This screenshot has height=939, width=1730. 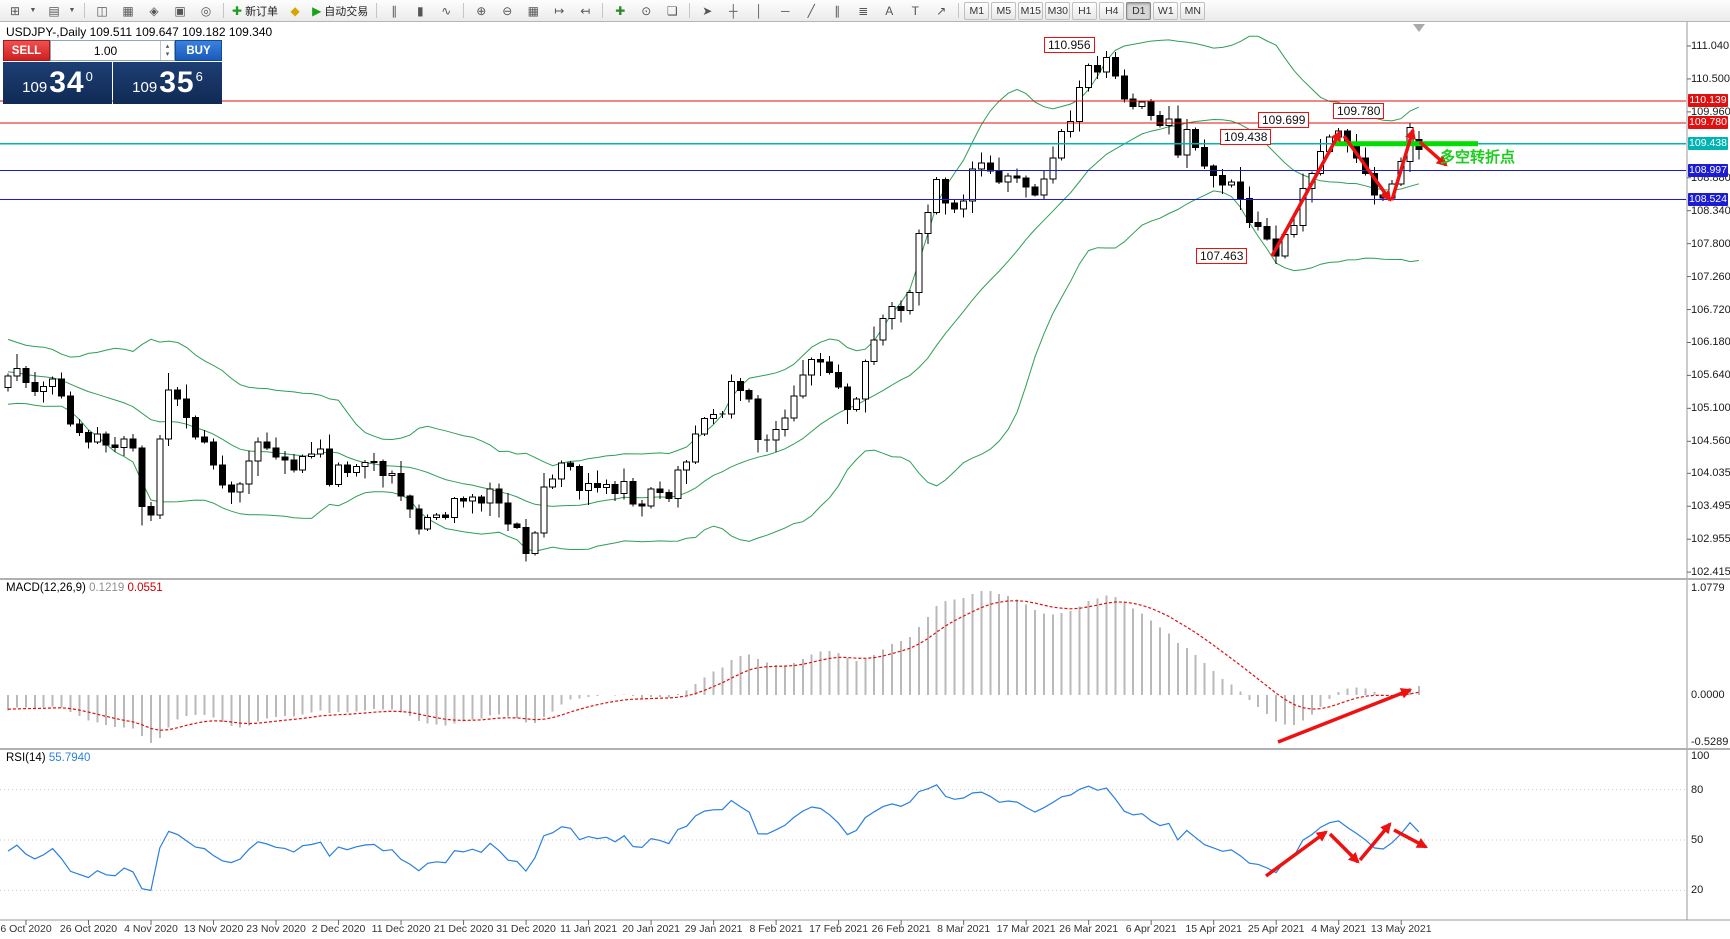 What do you see at coordinates (1085, 10) in the screenshot?
I see `timeframe-h1-button: H1` at bounding box center [1085, 10].